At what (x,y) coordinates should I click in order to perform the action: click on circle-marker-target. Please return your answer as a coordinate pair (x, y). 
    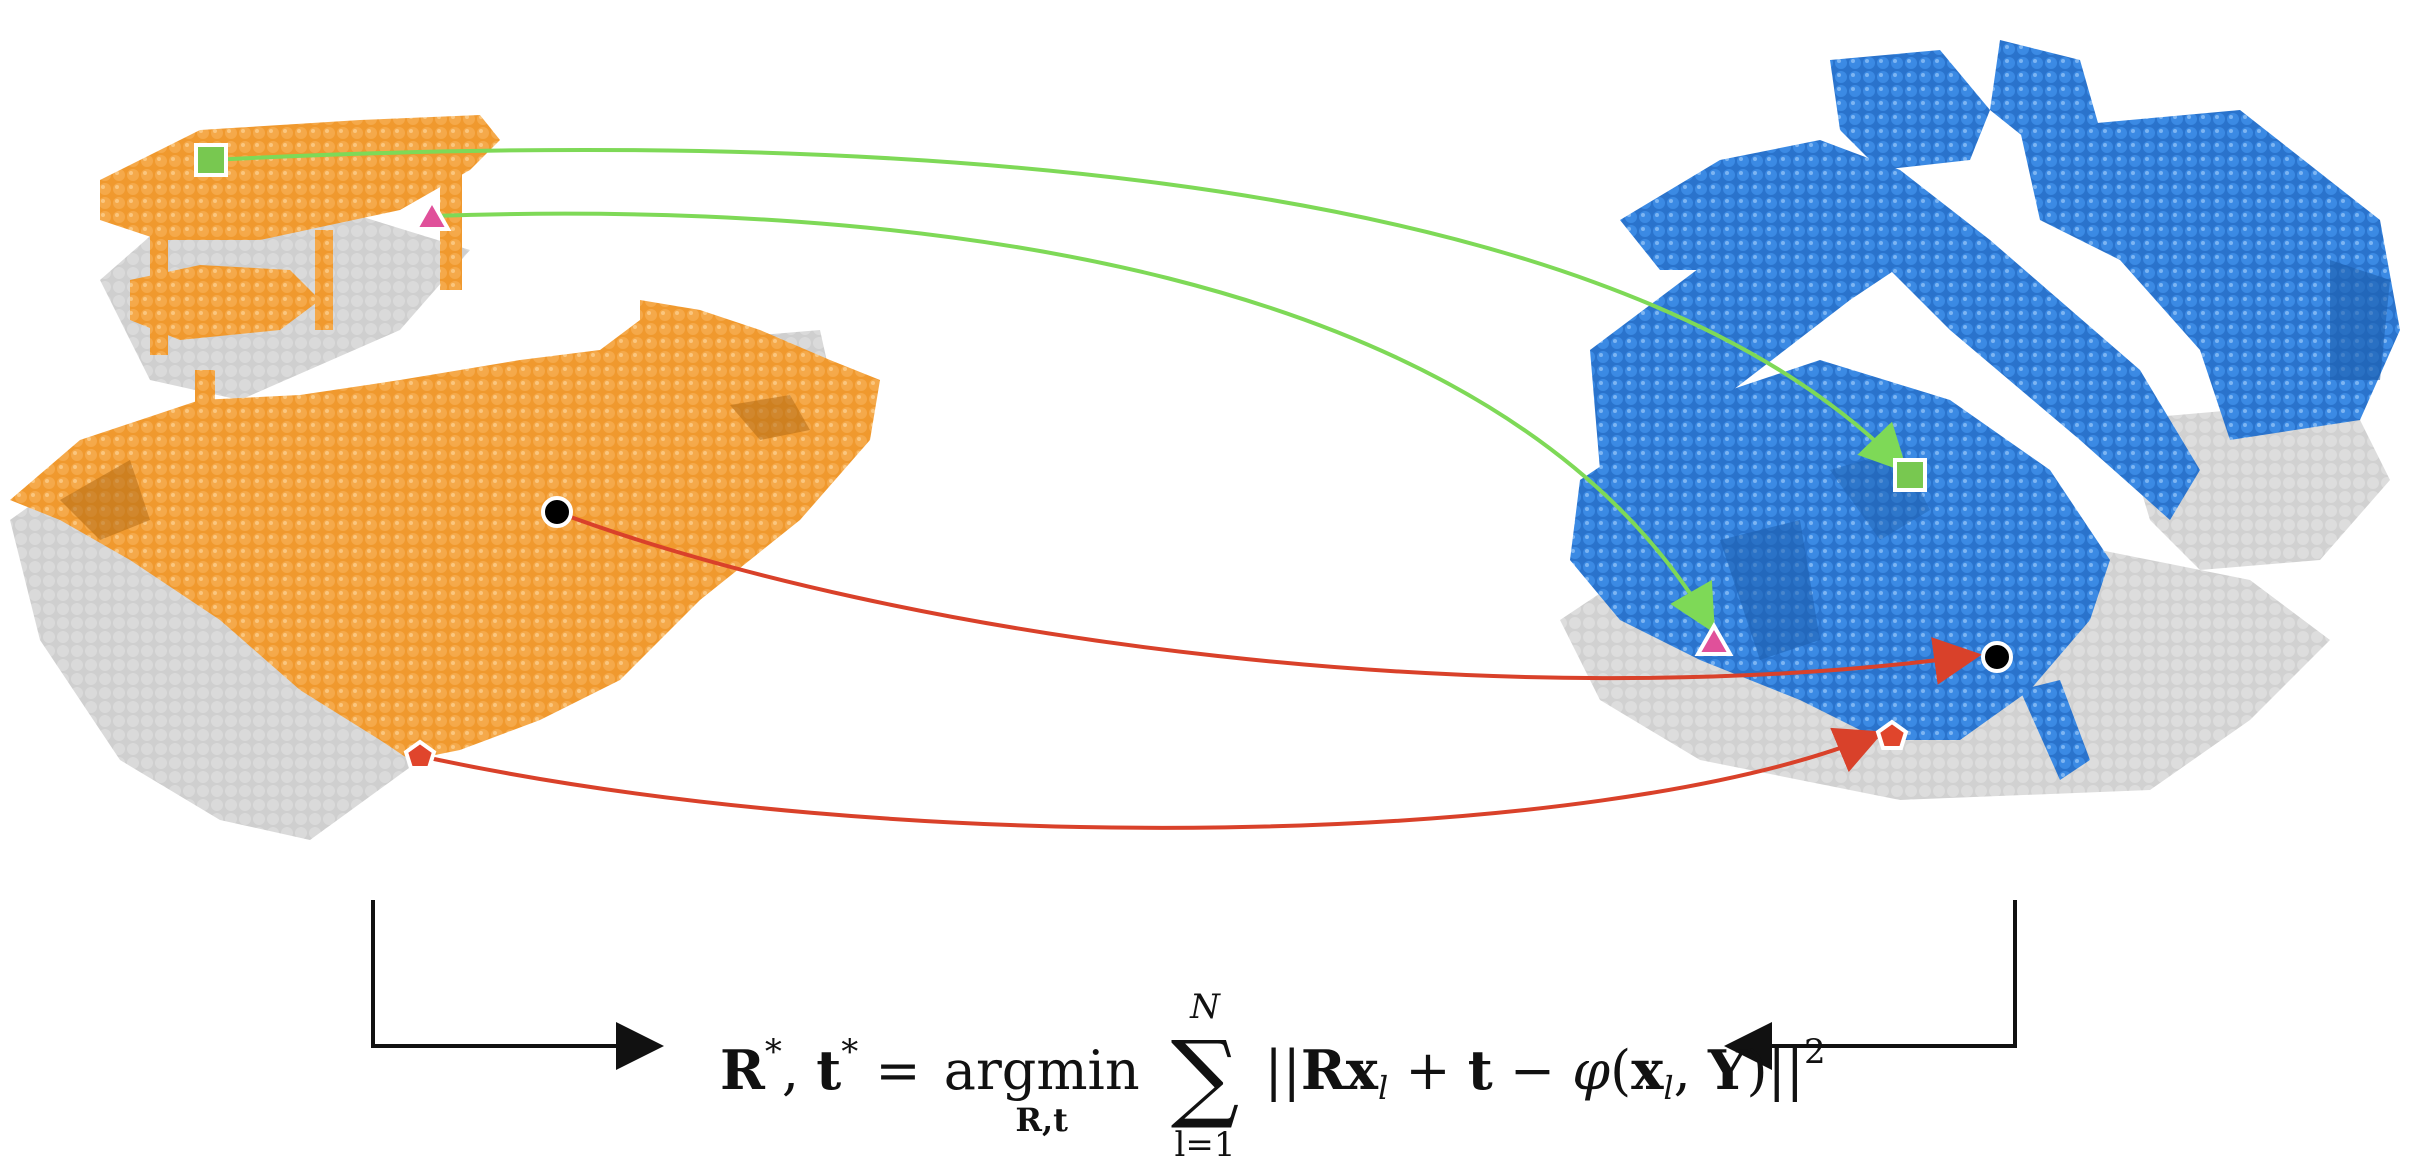
    Looking at the image, I should click on (1997, 657).